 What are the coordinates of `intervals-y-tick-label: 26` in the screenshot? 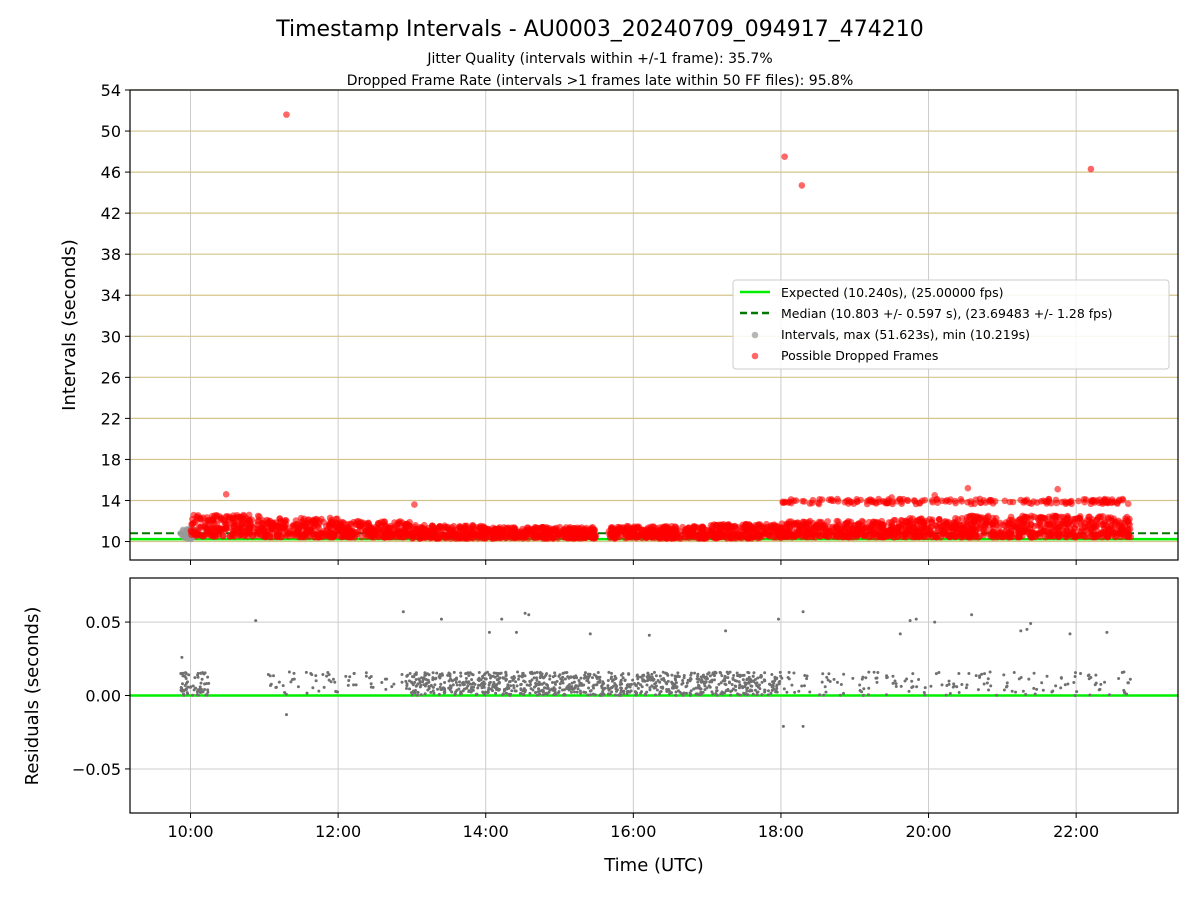 It's located at (111, 377).